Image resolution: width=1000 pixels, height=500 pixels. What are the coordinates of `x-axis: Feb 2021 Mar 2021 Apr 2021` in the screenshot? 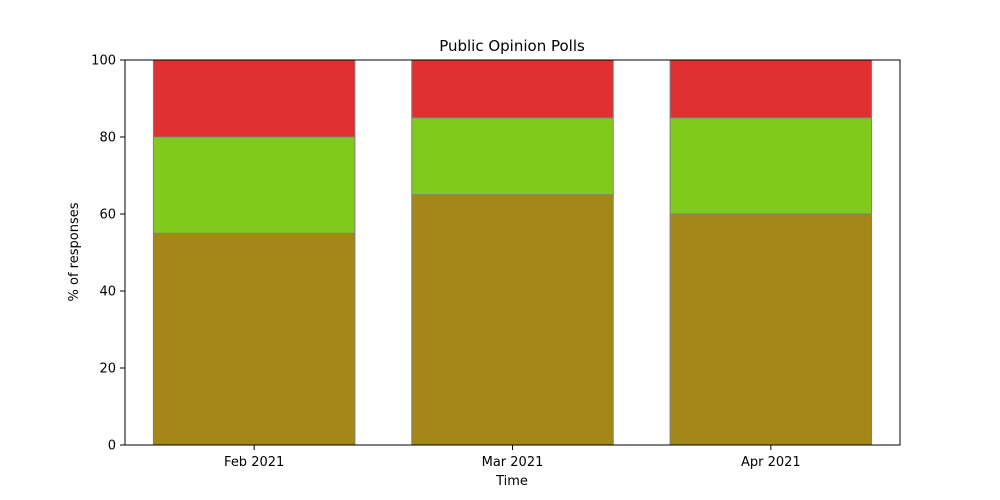 It's located at (512, 457).